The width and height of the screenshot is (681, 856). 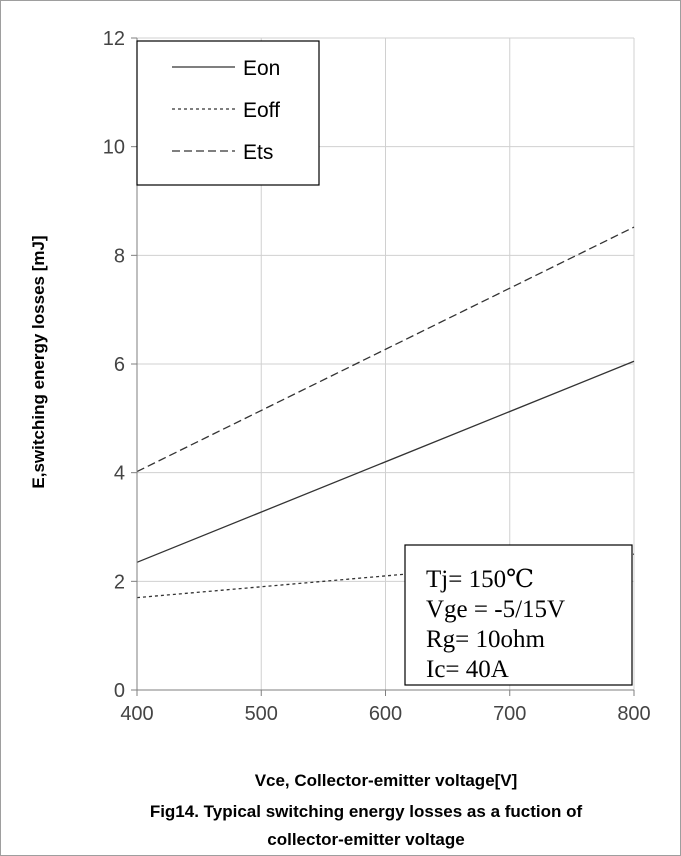 What do you see at coordinates (509, 714) in the screenshot?
I see `x-tick-label-700: 700` at bounding box center [509, 714].